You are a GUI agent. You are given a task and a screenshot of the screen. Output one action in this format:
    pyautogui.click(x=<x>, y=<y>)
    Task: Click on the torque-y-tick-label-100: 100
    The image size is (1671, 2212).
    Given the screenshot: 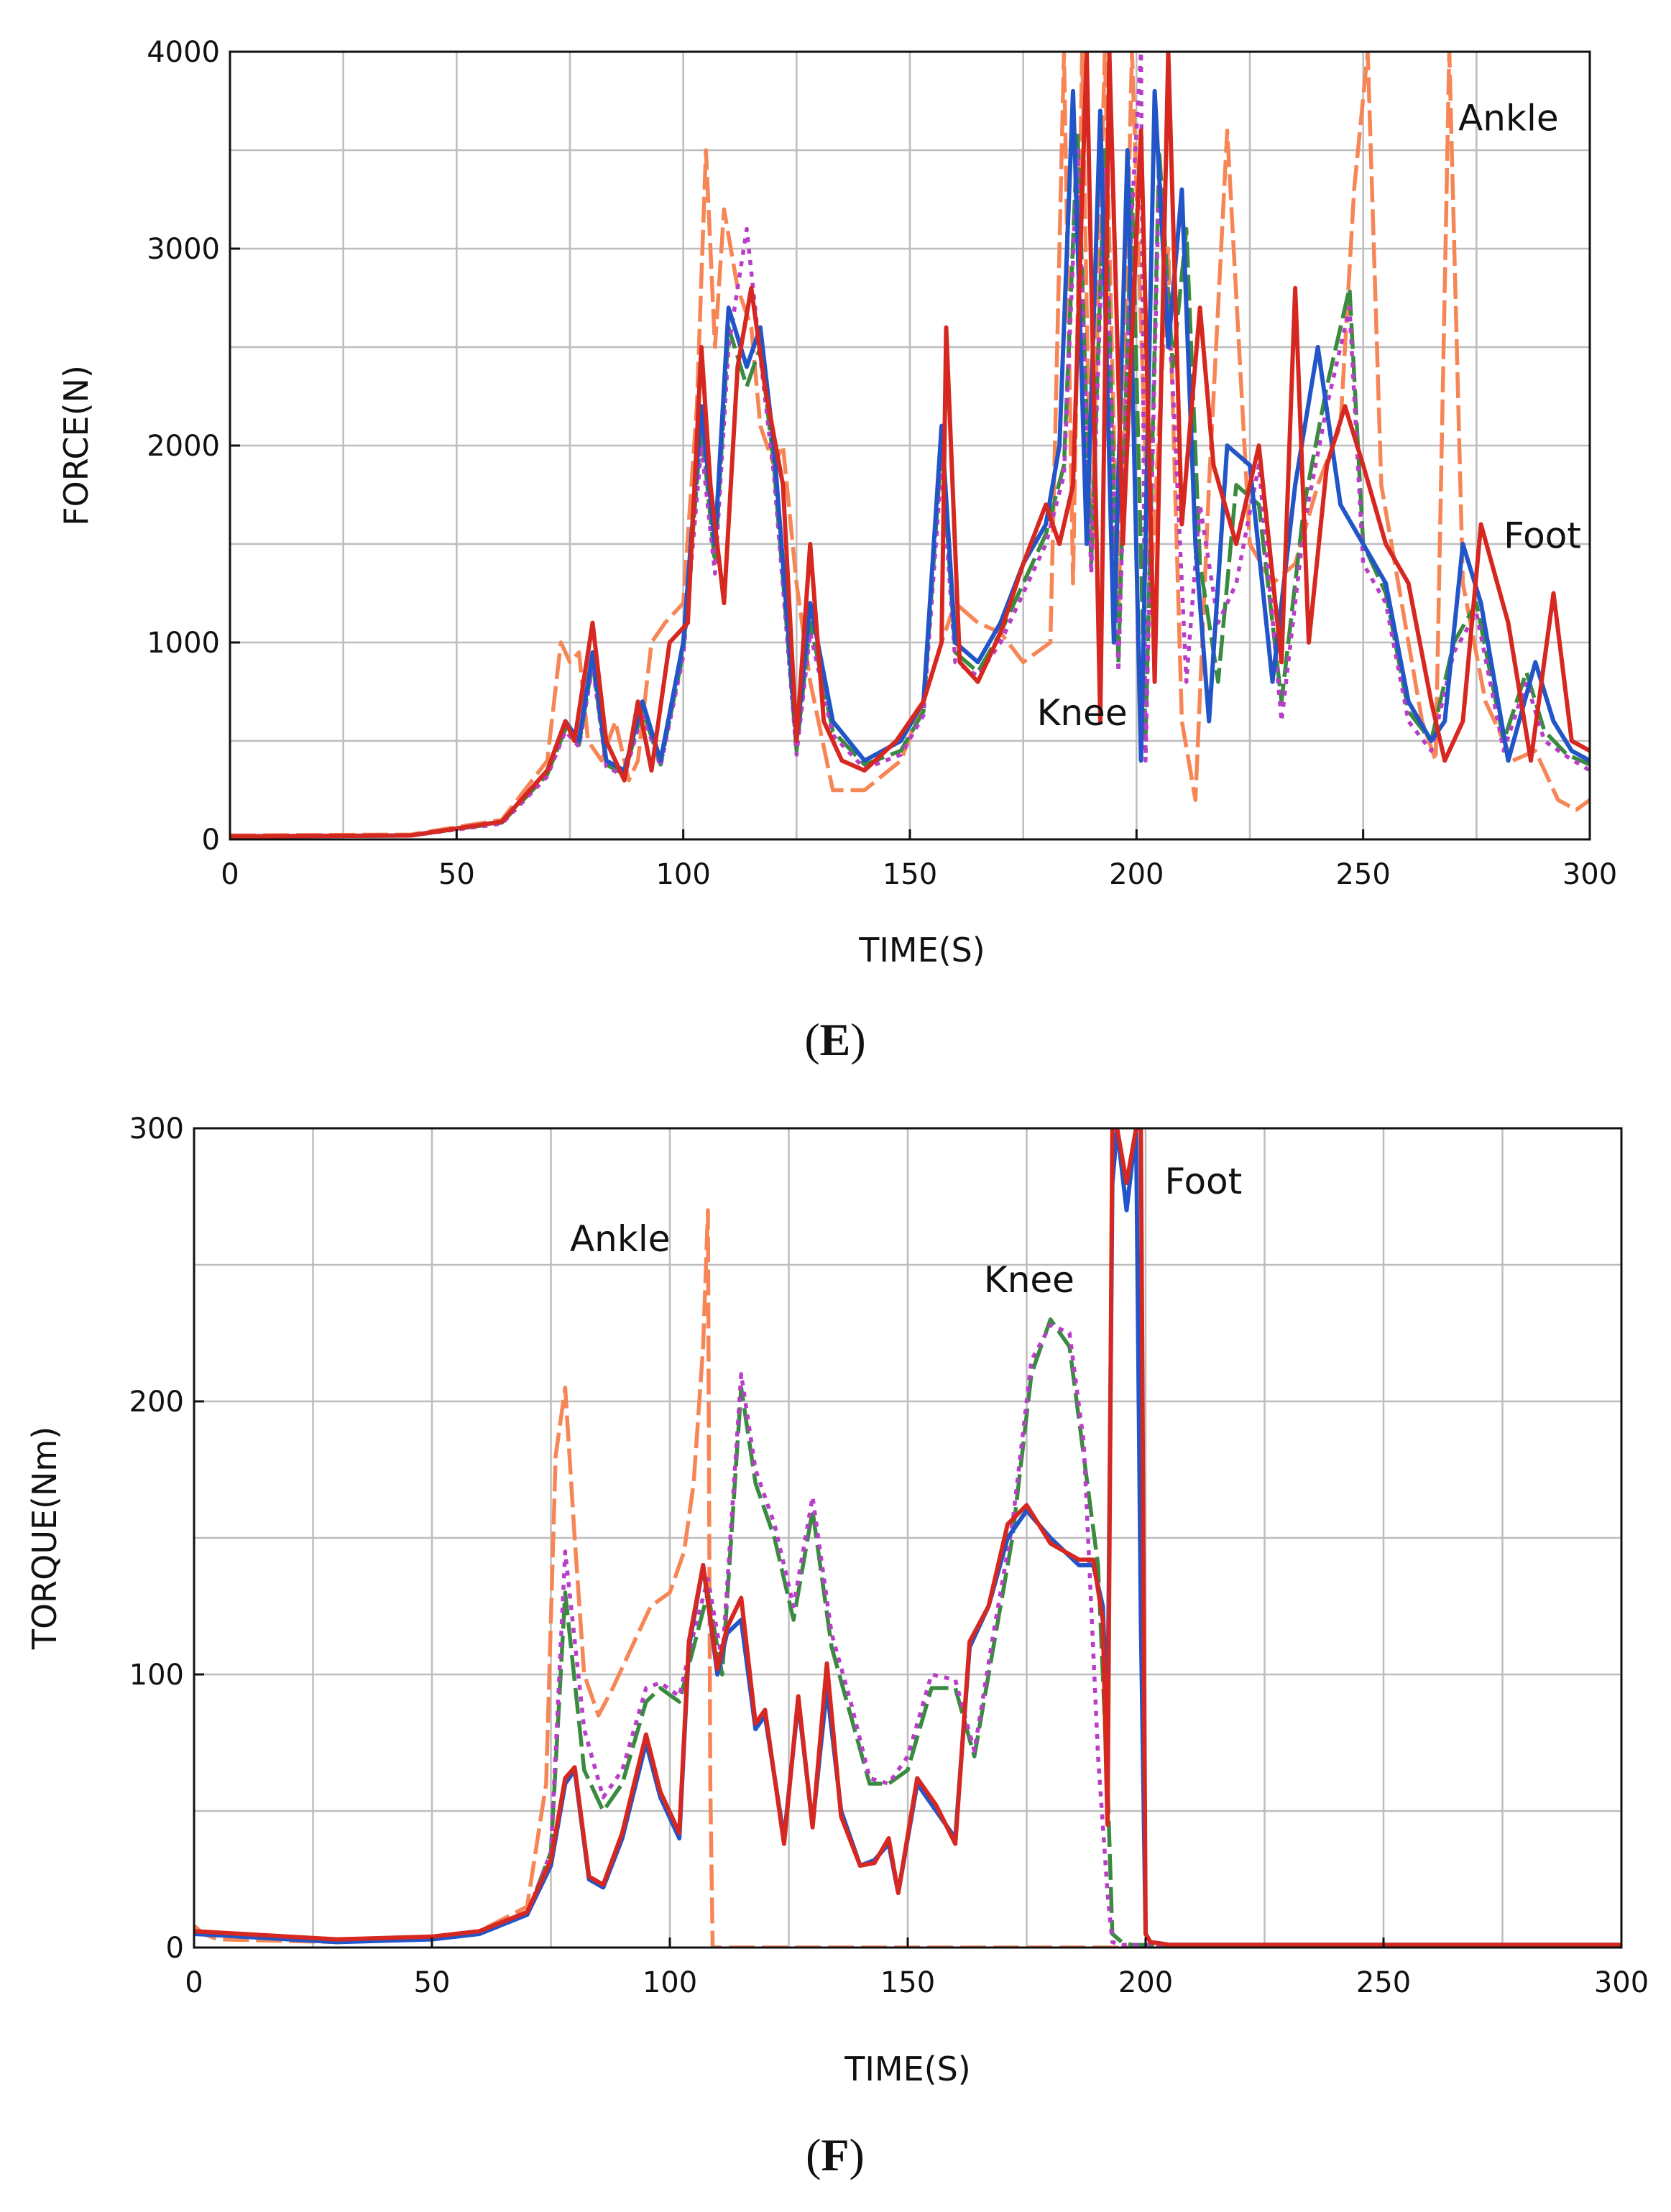 What is the action you would take?
    pyautogui.click(x=156, y=1675)
    